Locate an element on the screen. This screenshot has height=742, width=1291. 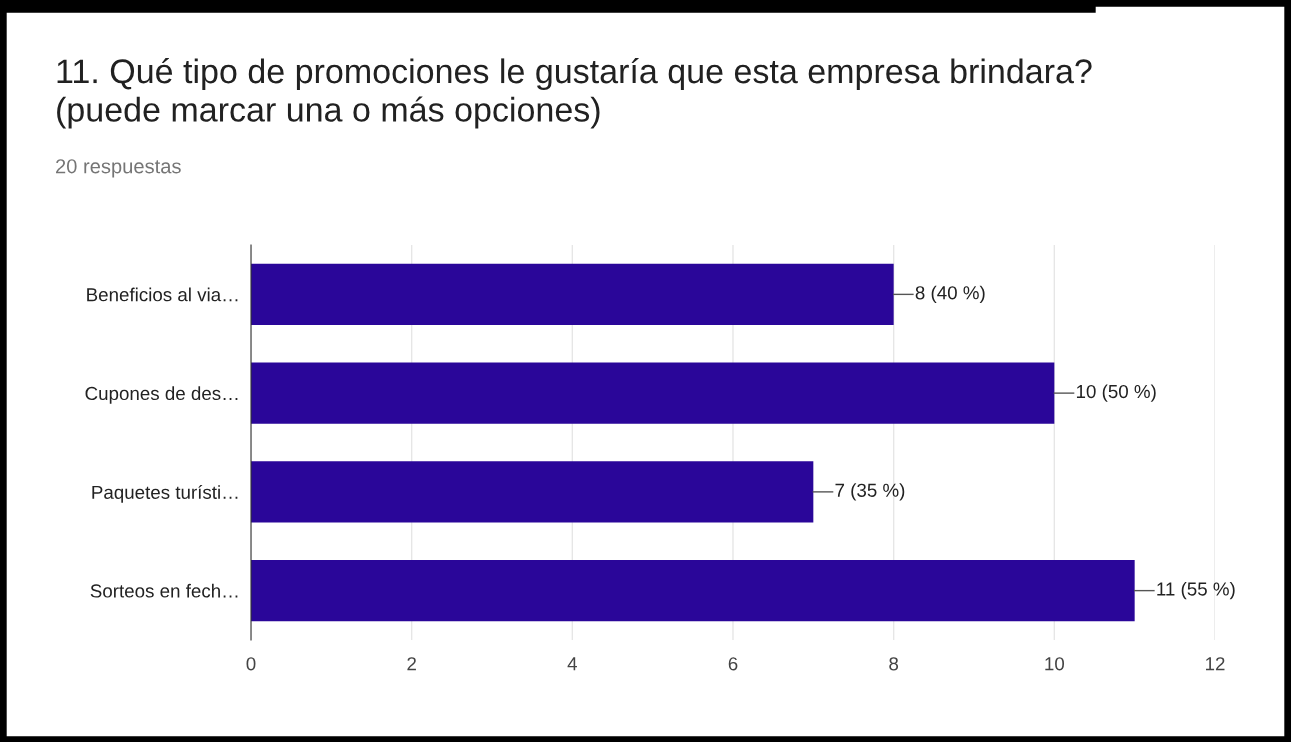
x-tick-label: 6 is located at coordinates (733, 664).